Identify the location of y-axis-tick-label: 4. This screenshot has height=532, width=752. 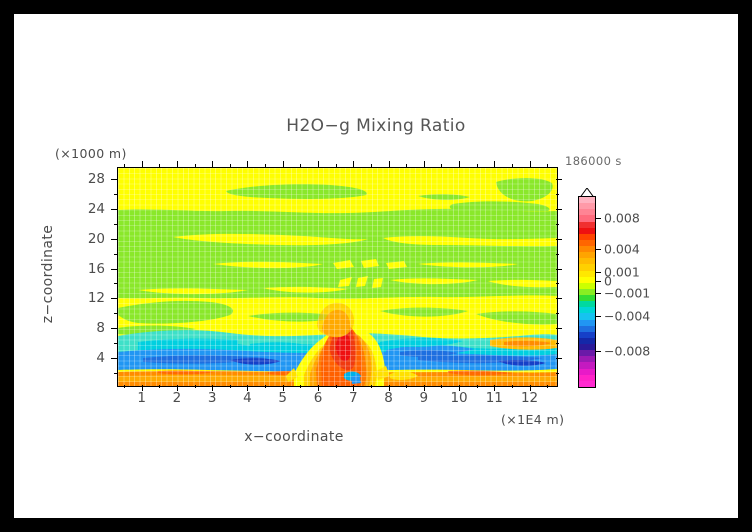
(100, 358).